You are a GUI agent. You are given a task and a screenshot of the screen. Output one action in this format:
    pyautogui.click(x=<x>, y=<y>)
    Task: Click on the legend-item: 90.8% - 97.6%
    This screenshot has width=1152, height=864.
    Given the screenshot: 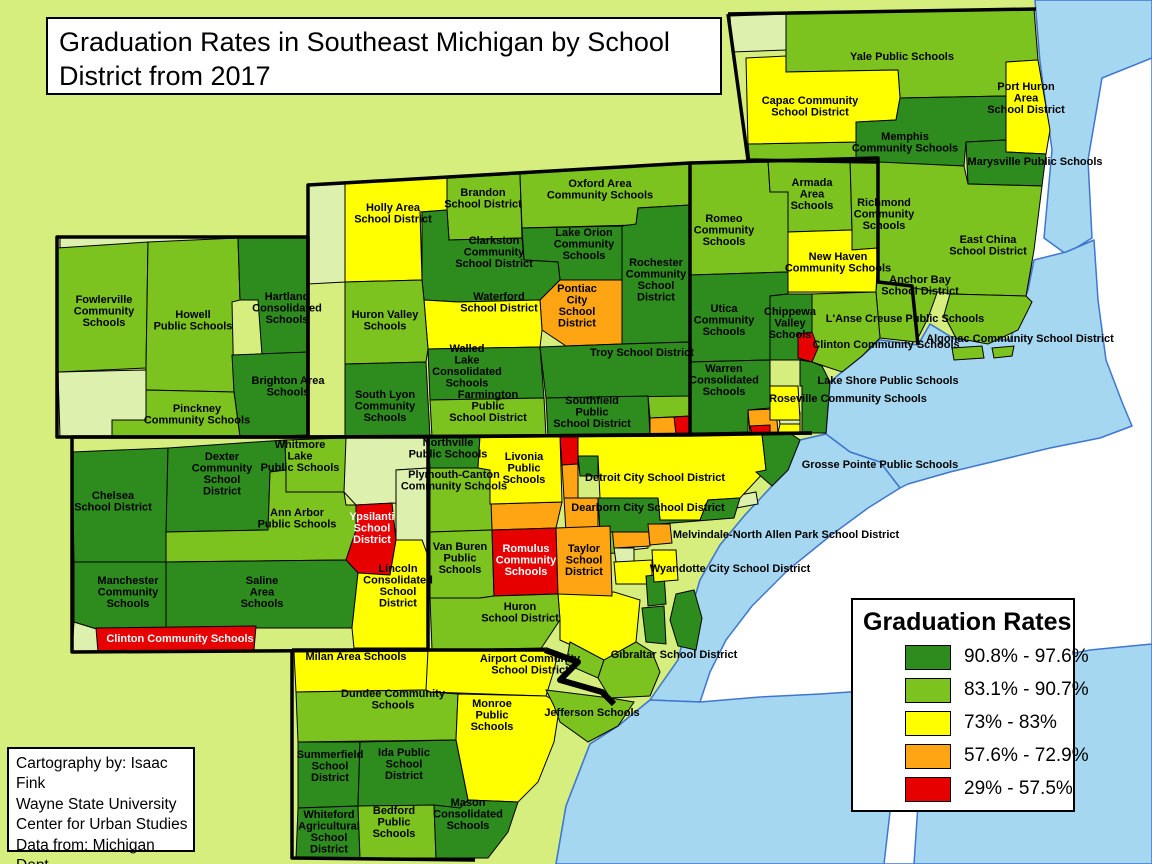 What is the action you would take?
    pyautogui.click(x=997, y=657)
    